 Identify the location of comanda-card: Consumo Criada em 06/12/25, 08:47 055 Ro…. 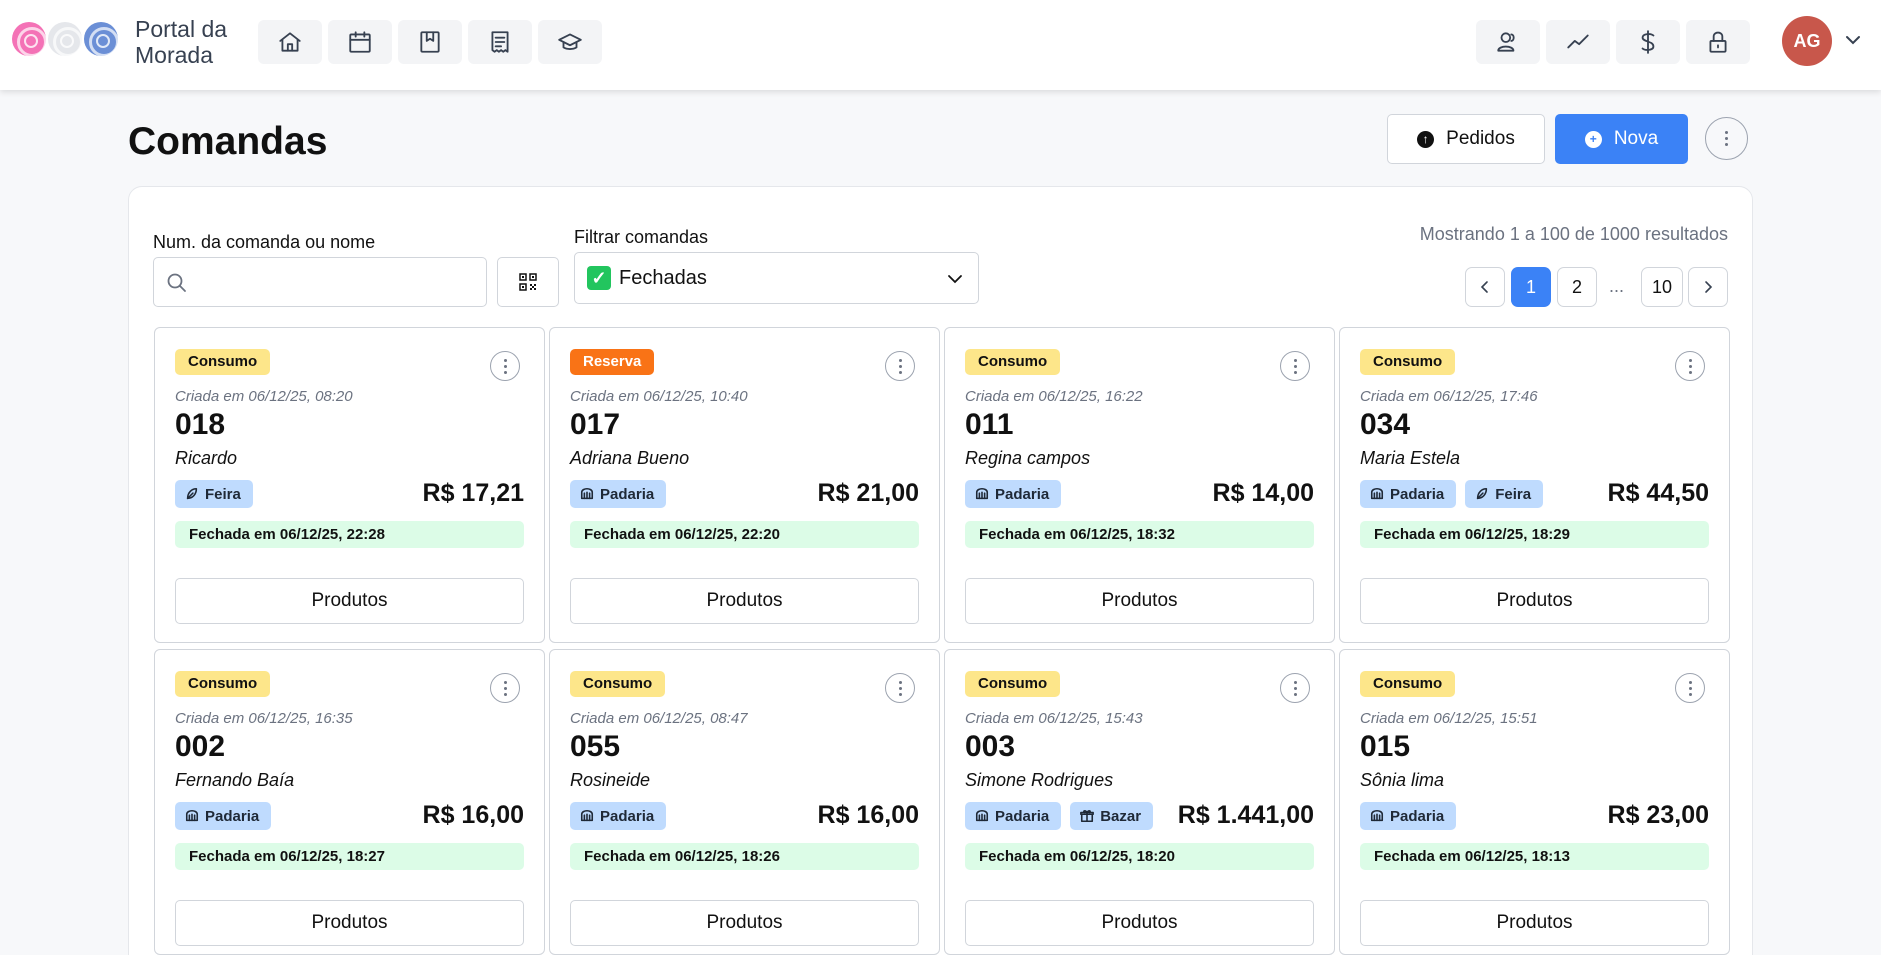
(744, 802).